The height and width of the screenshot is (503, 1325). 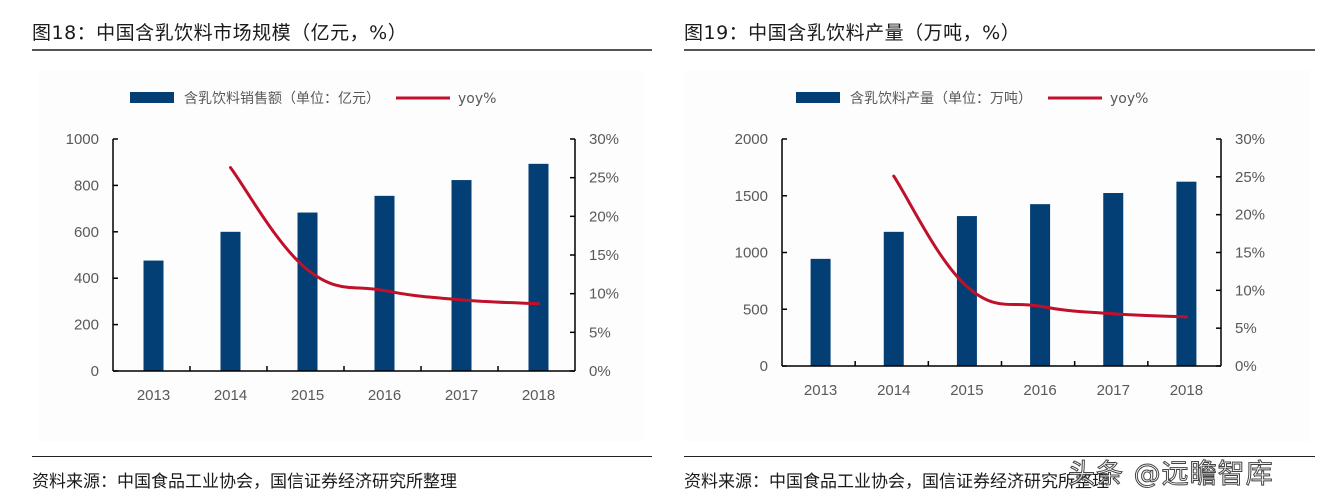 I want to click on left-tick-label: 500, so click(x=755, y=309).